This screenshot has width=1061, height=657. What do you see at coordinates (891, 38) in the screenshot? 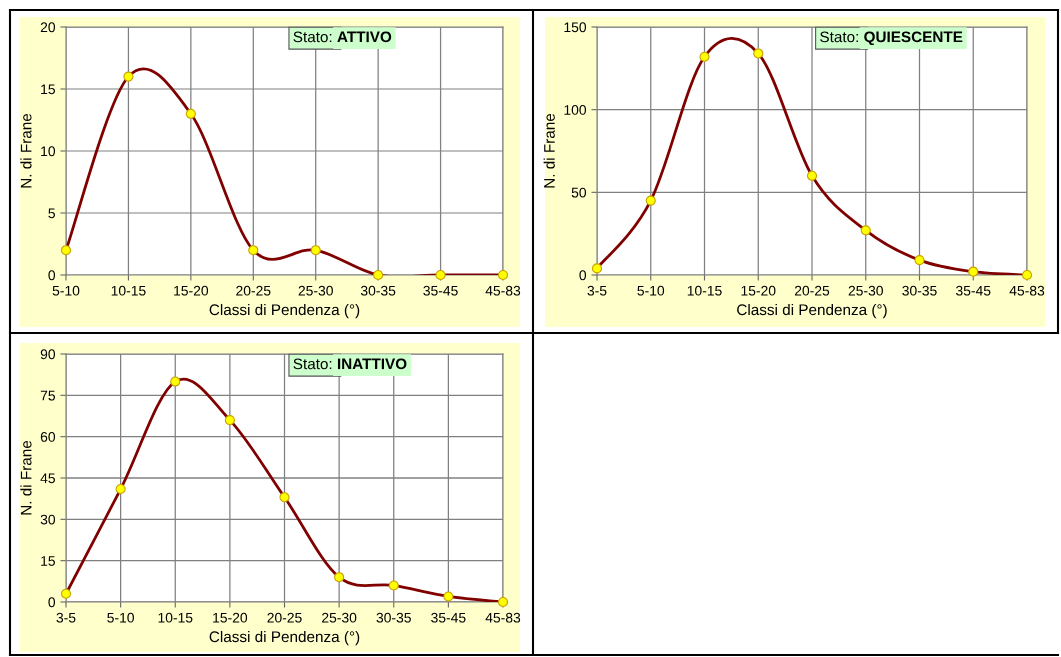
I see `chart-title: Stato: QUIESCENTE` at bounding box center [891, 38].